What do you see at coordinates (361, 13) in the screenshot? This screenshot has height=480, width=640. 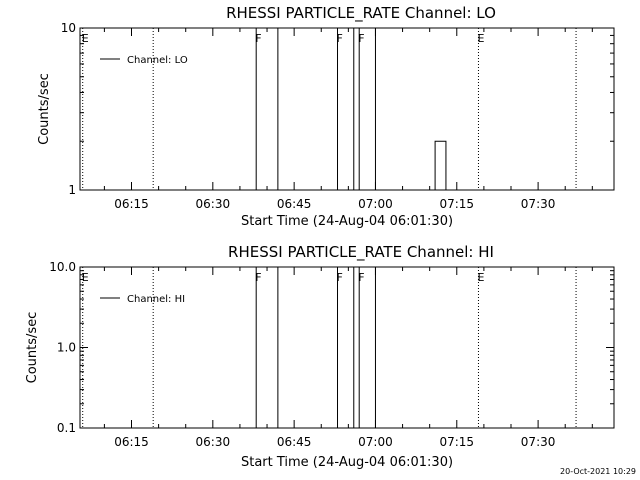 I see `chart-title: RHESSI PARTICLE_RATE Channel: LO` at bounding box center [361, 13].